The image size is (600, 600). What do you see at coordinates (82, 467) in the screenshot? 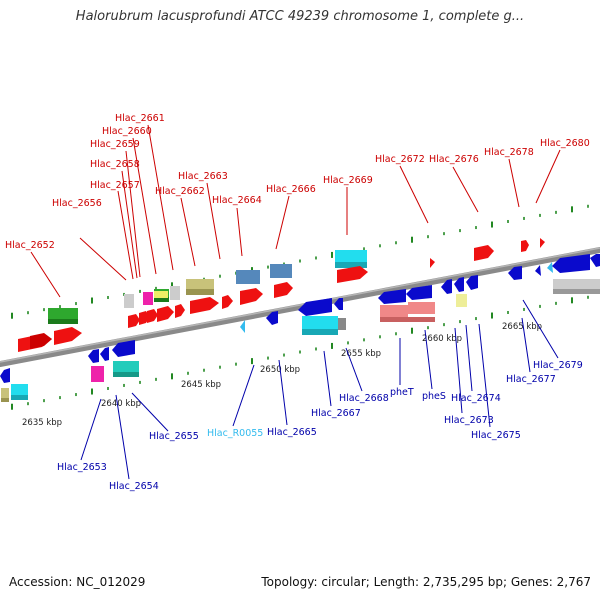
I see `reverse-gene-label: Hlac_2653` at bounding box center [82, 467].